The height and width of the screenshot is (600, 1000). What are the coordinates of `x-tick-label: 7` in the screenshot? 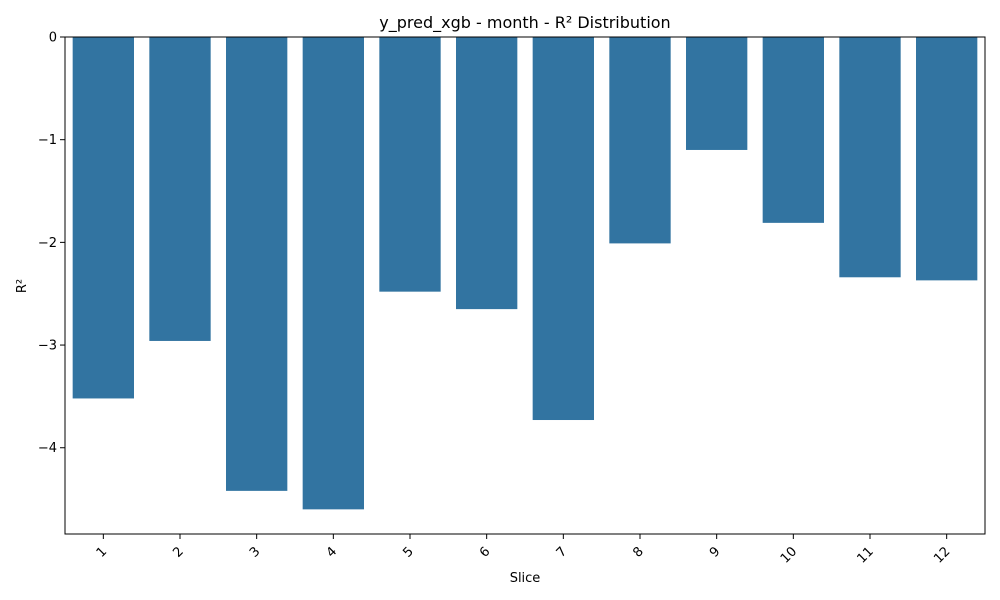 It's located at (562, 552).